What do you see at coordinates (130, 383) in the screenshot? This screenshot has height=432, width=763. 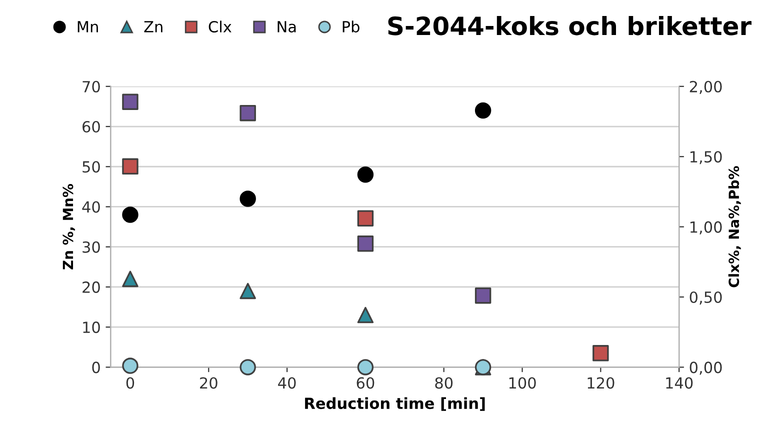 I see `x-tick-label: 0` at bounding box center [130, 383].